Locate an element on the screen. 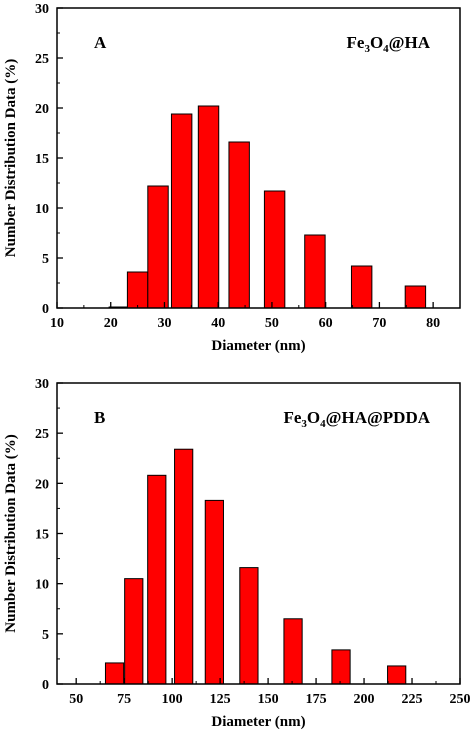 The height and width of the screenshot is (737, 474). sample-label-part: @HA@PDDA is located at coordinates (378, 417).